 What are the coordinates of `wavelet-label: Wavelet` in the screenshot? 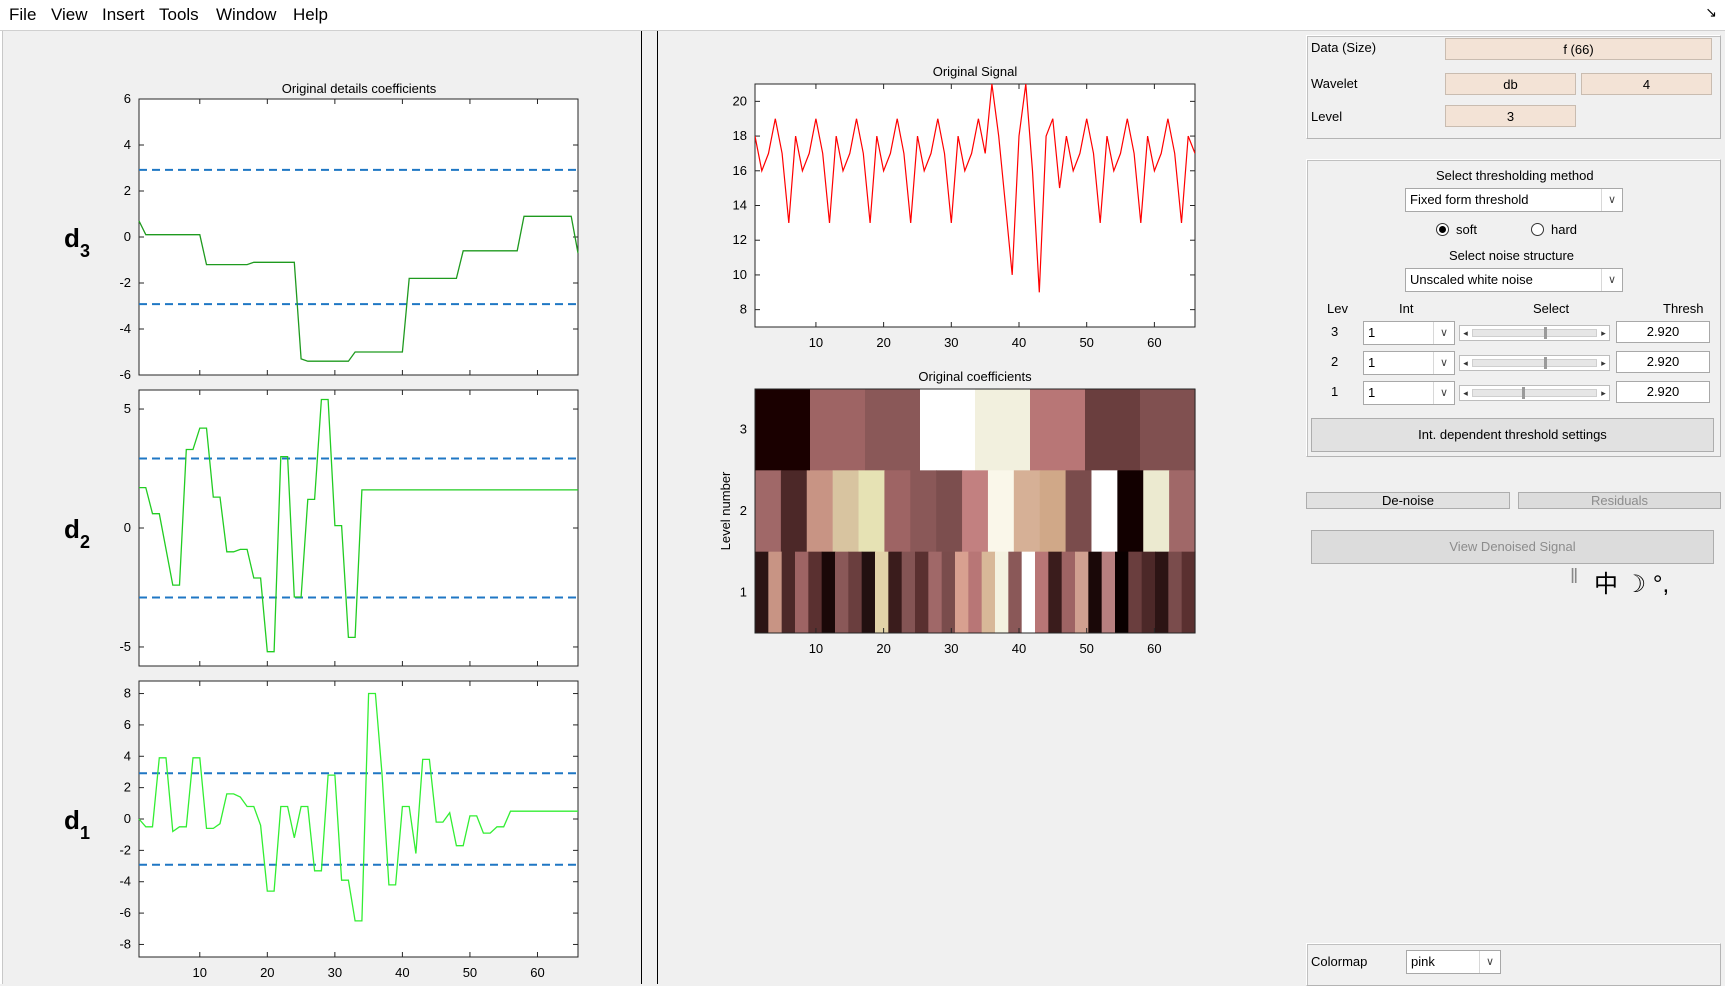 It's located at (1334, 83).